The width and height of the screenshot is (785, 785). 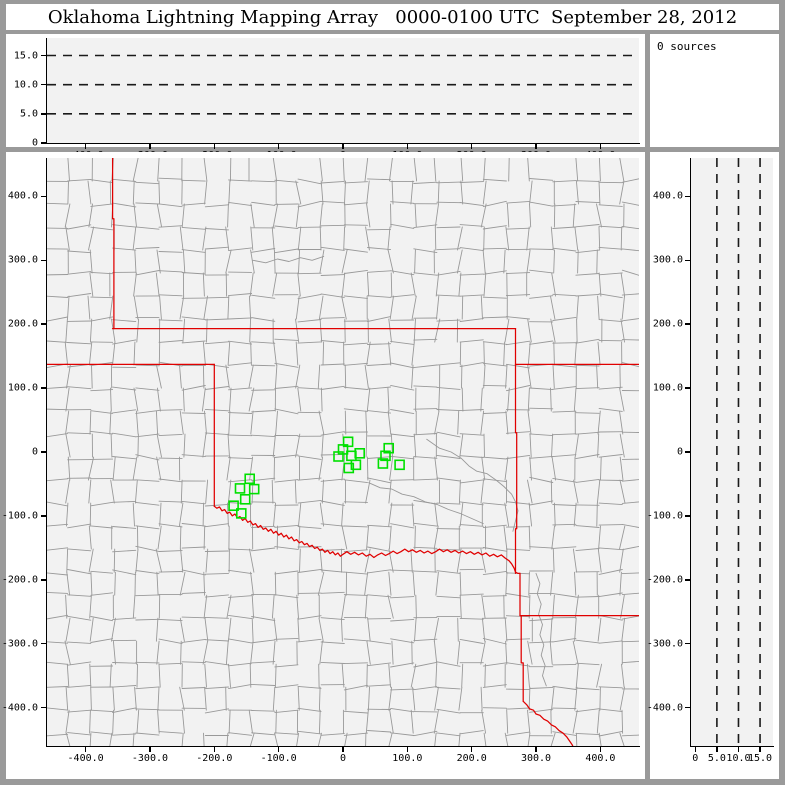 I want to click on right-count-plot-area, so click(x=732, y=452).